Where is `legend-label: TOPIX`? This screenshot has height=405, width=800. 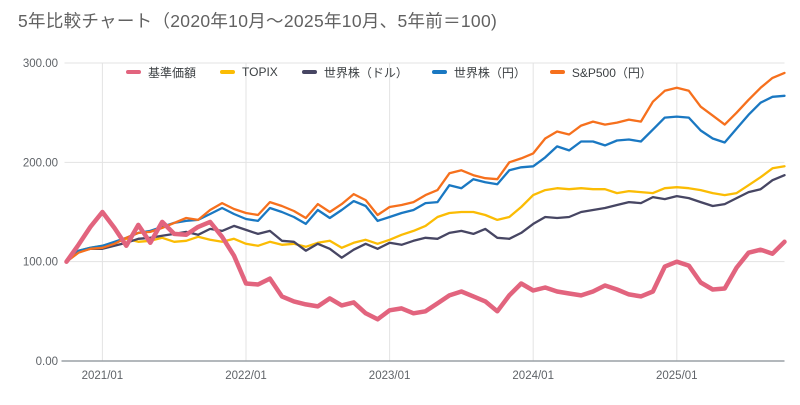 legend-label: TOPIX is located at coordinates (260, 72).